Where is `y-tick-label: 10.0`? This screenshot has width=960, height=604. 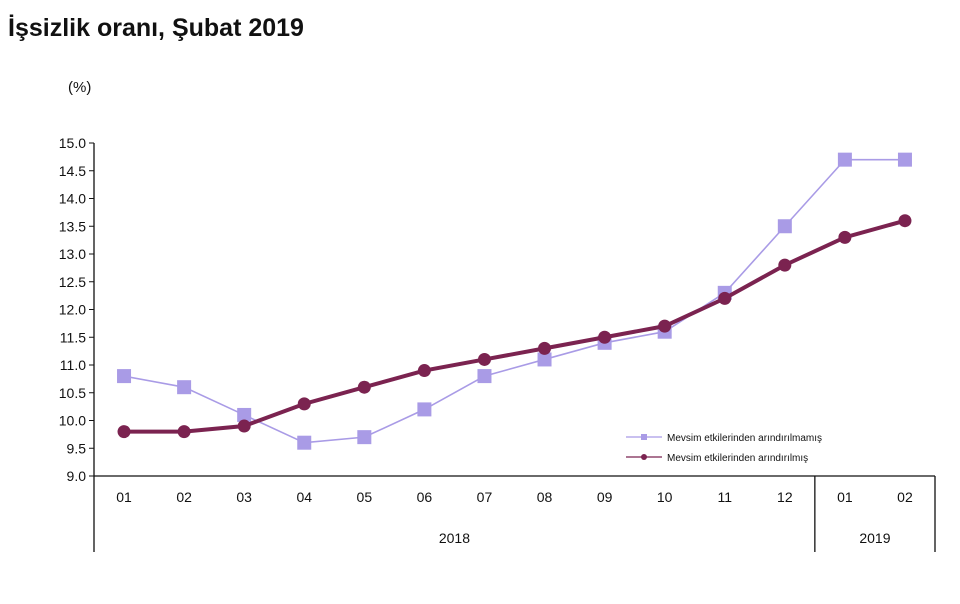 y-tick-label: 10.0 is located at coordinates (72, 421).